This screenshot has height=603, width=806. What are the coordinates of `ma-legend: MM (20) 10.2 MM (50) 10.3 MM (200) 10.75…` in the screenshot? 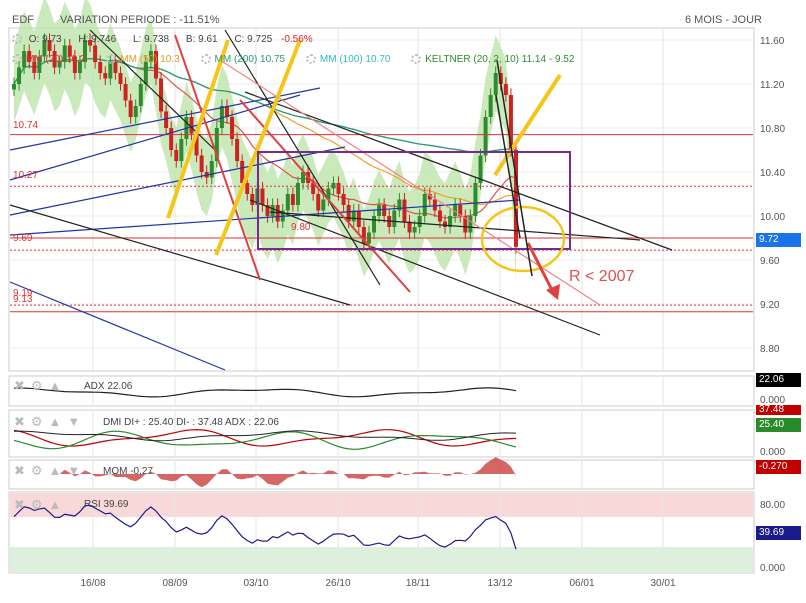 It's located at (293, 59).